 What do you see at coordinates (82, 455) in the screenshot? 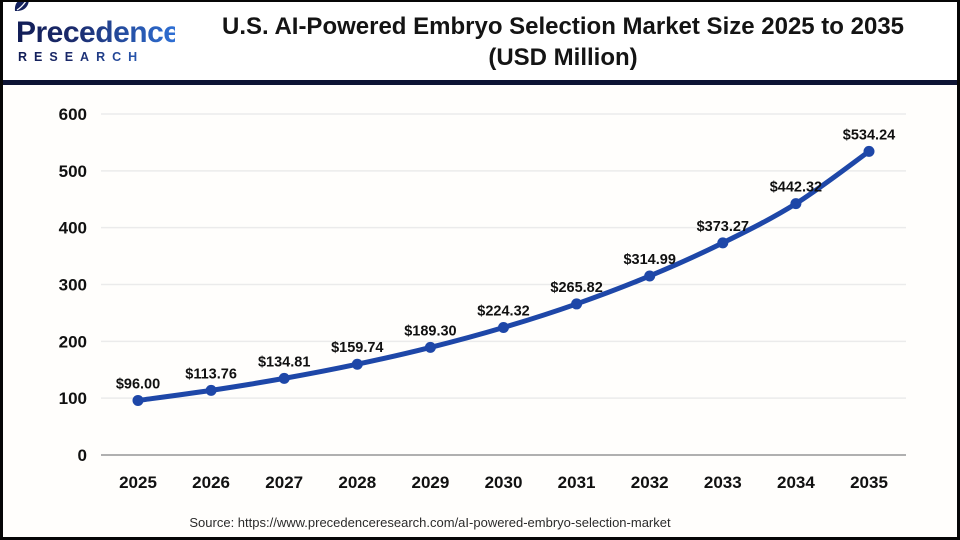
I see `y-tick-label: 0` at bounding box center [82, 455].